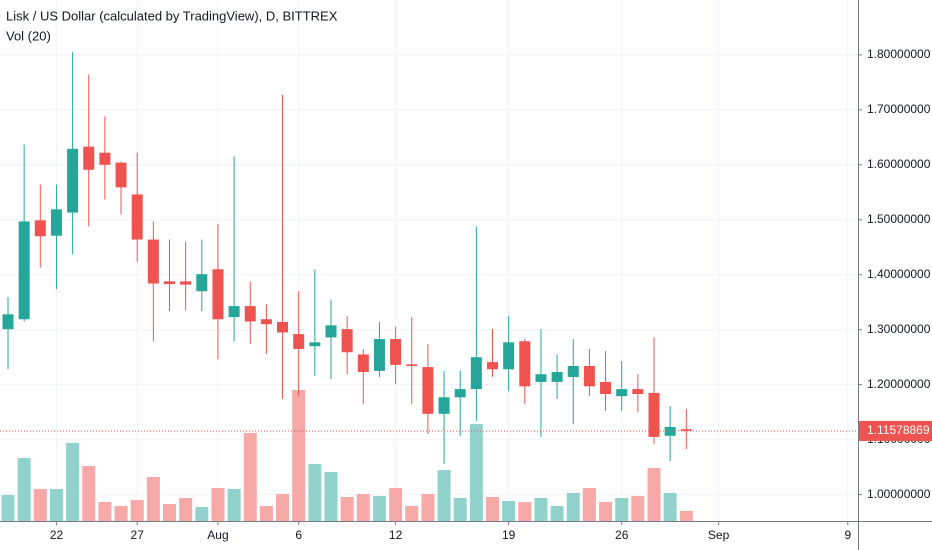  Describe the element at coordinates (28, 35) in the screenshot. I see `volume-title: Vol (20)` at that location.